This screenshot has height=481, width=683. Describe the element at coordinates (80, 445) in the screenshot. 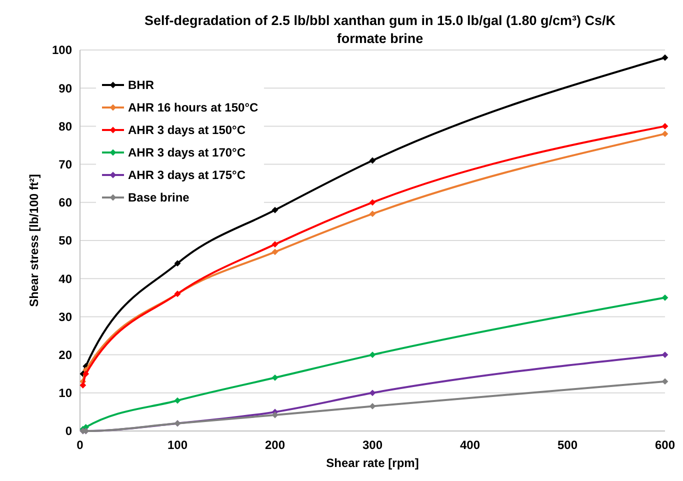

I see `x-tick-label: 0` at that location.